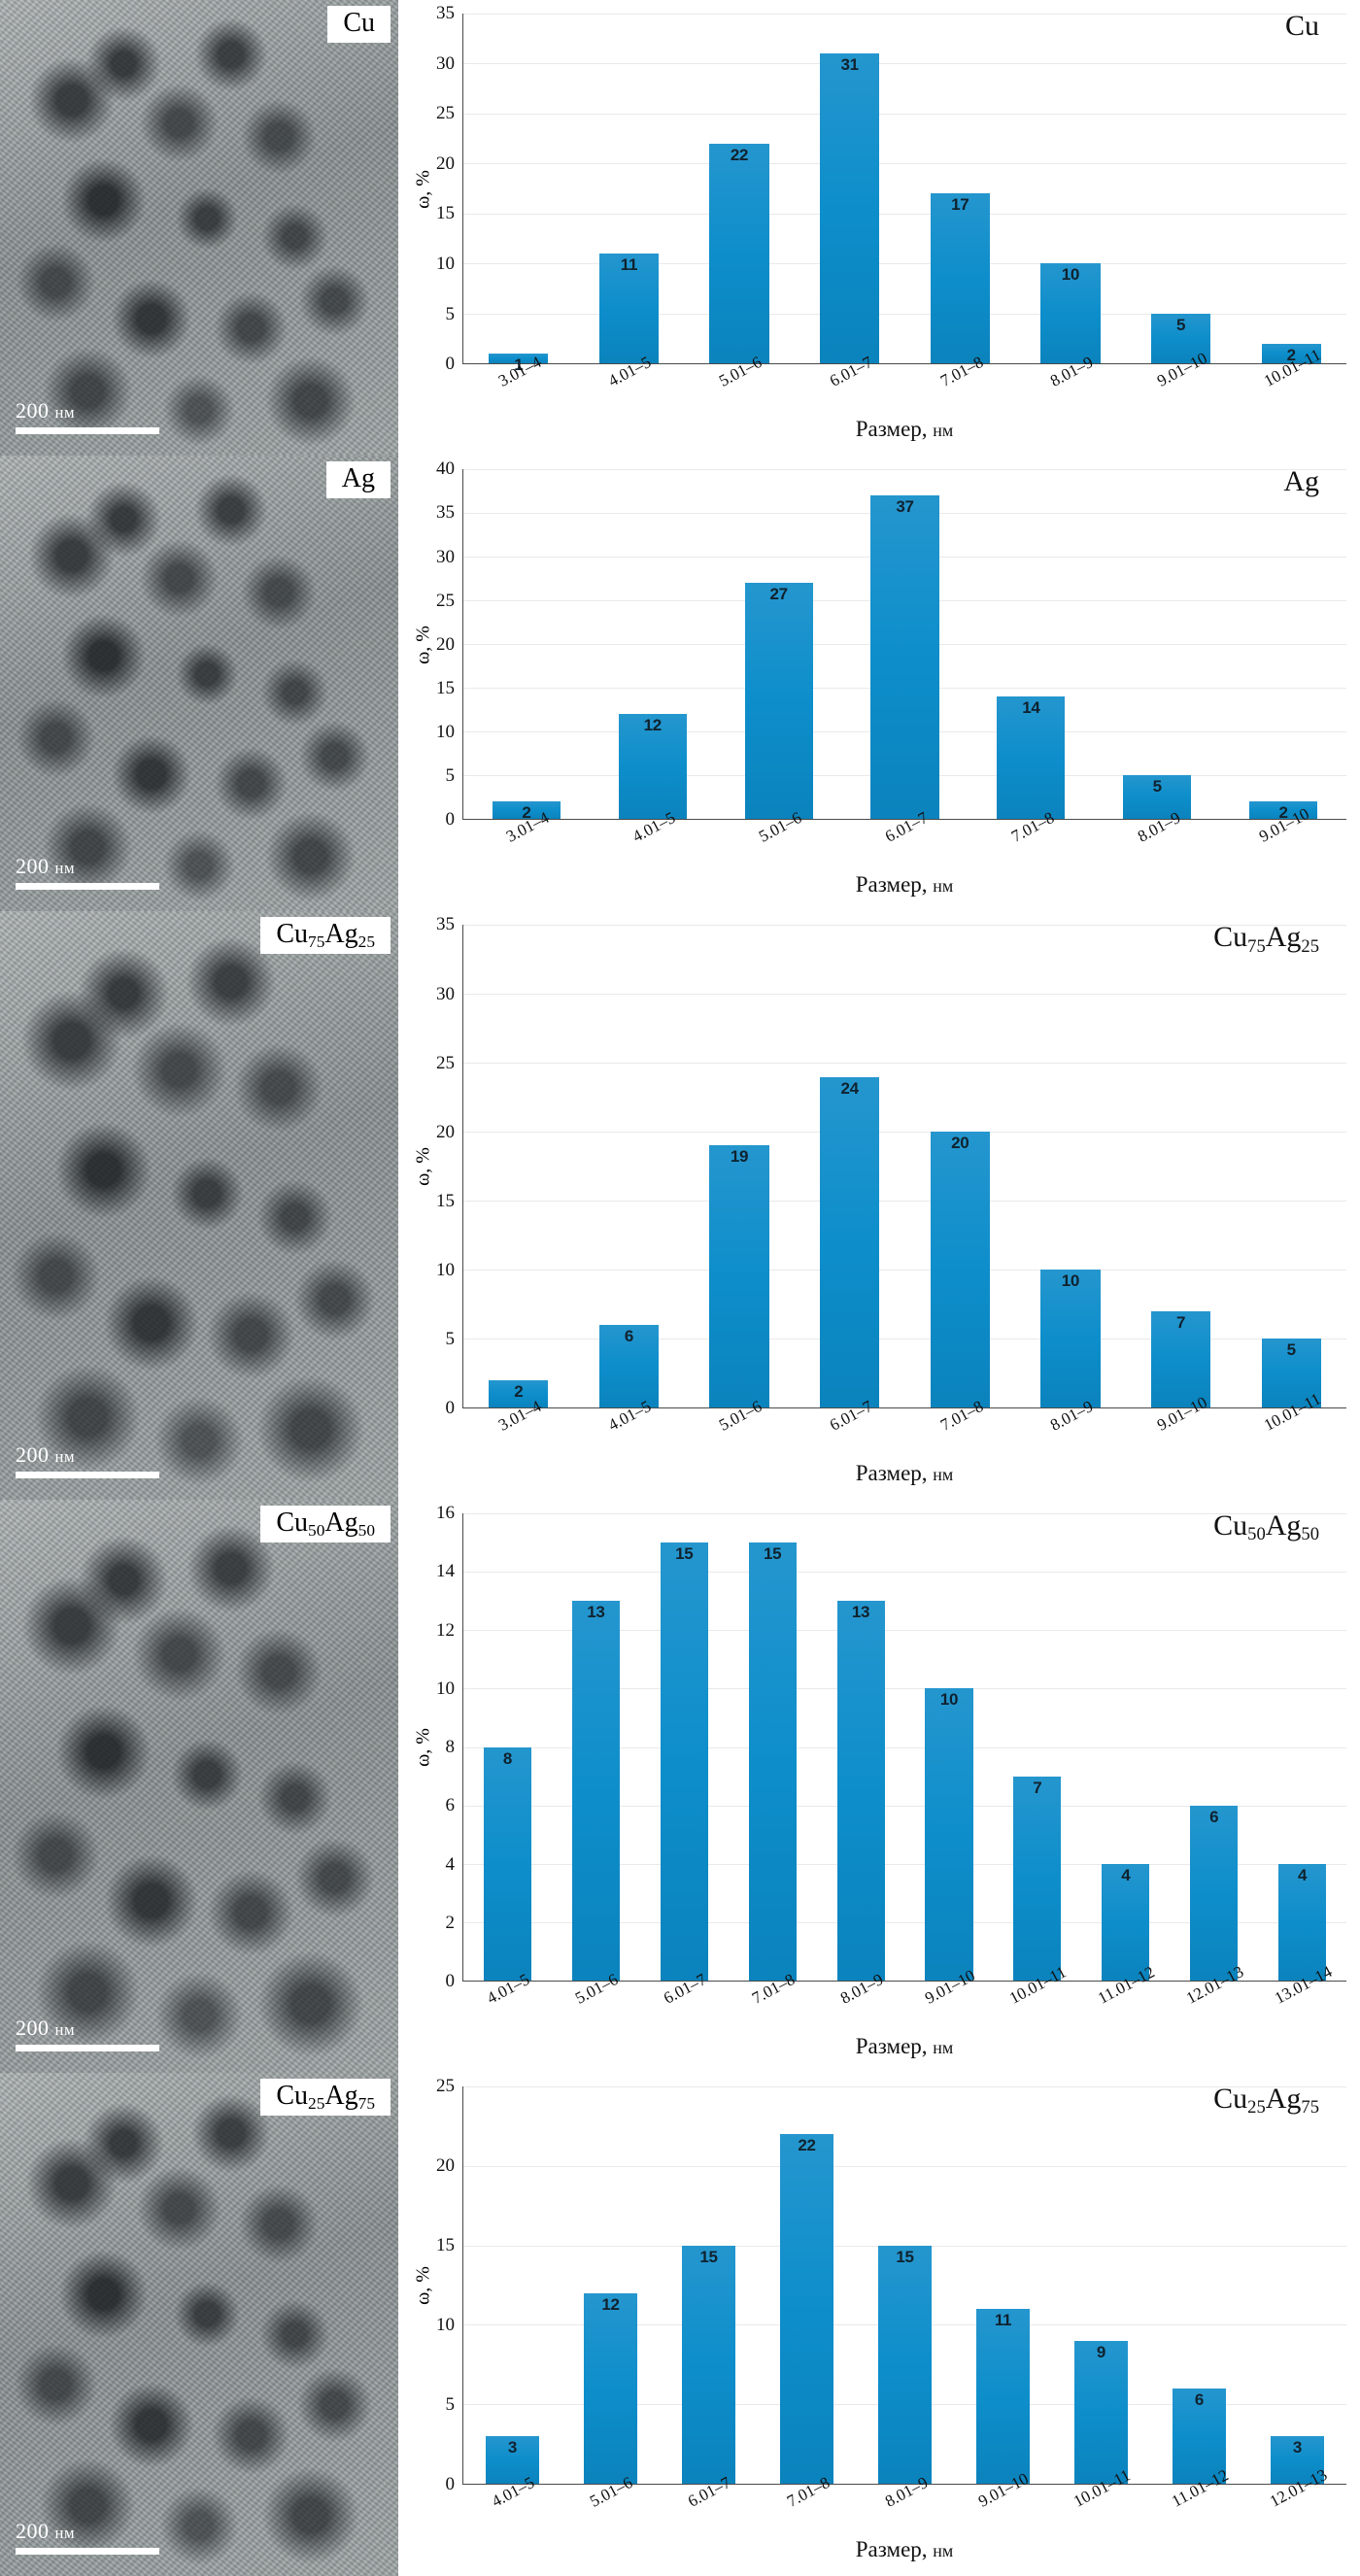 The height and width of the screenshot is (2576, 1360). Describe the element at coordinates (904, 429) in the screenshot. I see `x-axis-label: Размер, нм` at that location.